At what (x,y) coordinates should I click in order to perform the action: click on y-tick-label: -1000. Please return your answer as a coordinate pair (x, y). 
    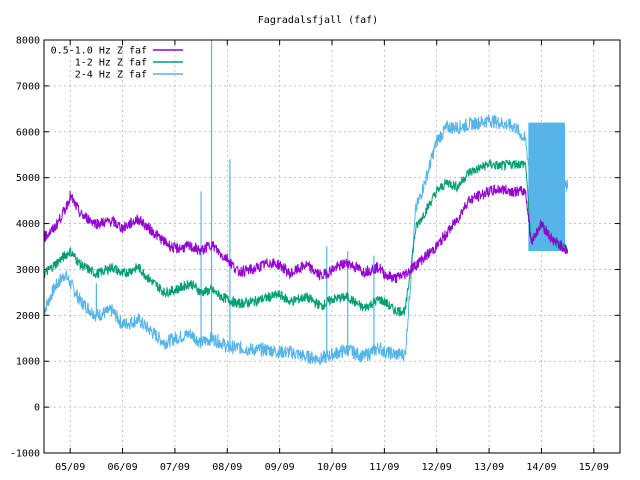
    Looking at the image, I should click on (25, 454).